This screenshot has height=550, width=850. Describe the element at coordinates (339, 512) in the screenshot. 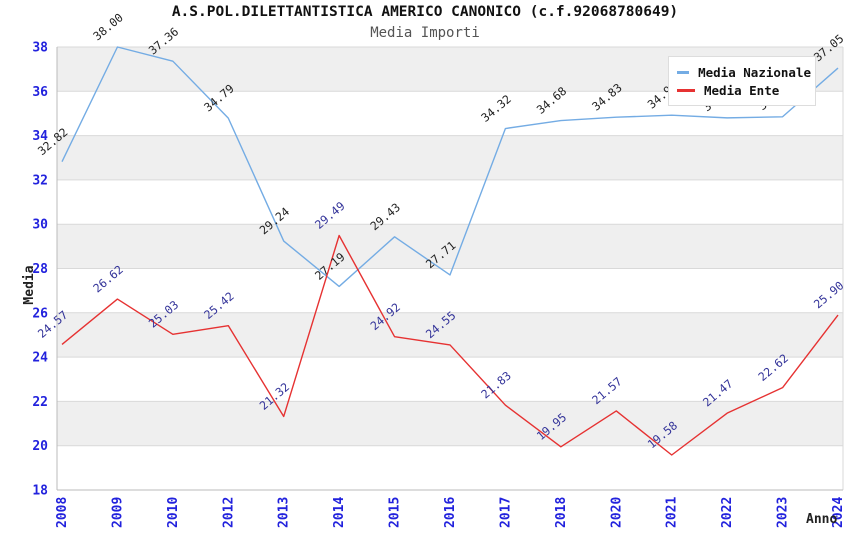

I see `x-axis-tick-label: 2014` at that location.